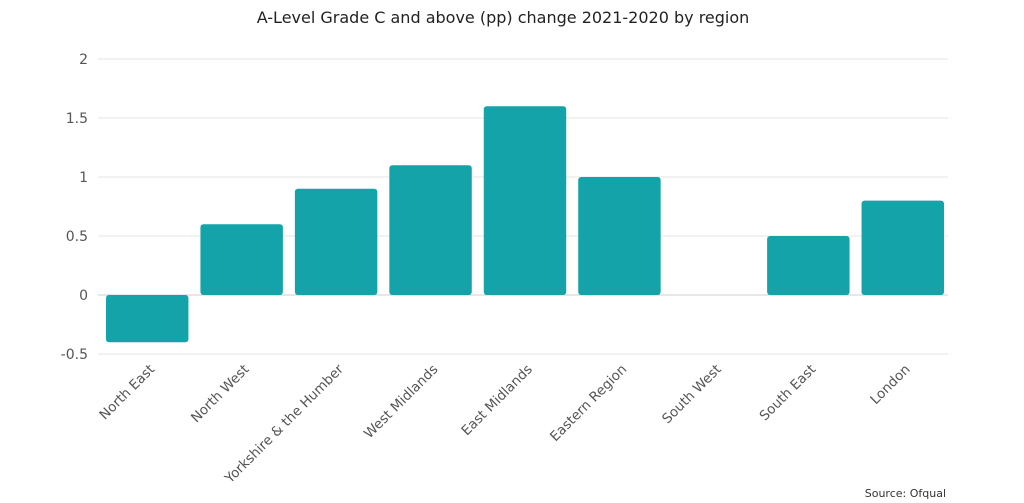  Describe the element at coordinates (430, 230) in the screenshot. I see `bar-west-midlands` at that location.